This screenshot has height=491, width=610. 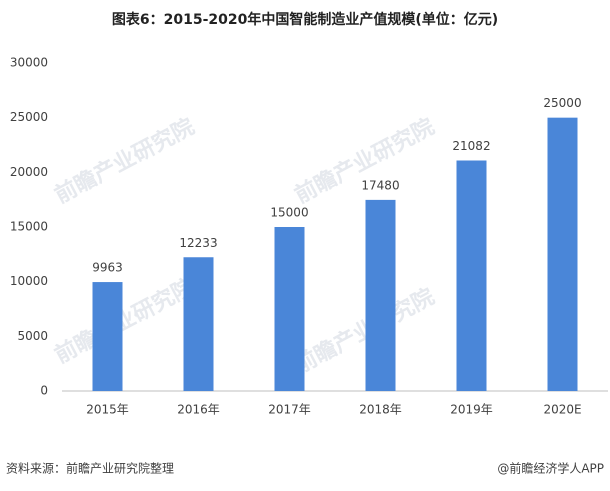 I want to click on x-tick-label: 2020E, so click(x=562, y=410).